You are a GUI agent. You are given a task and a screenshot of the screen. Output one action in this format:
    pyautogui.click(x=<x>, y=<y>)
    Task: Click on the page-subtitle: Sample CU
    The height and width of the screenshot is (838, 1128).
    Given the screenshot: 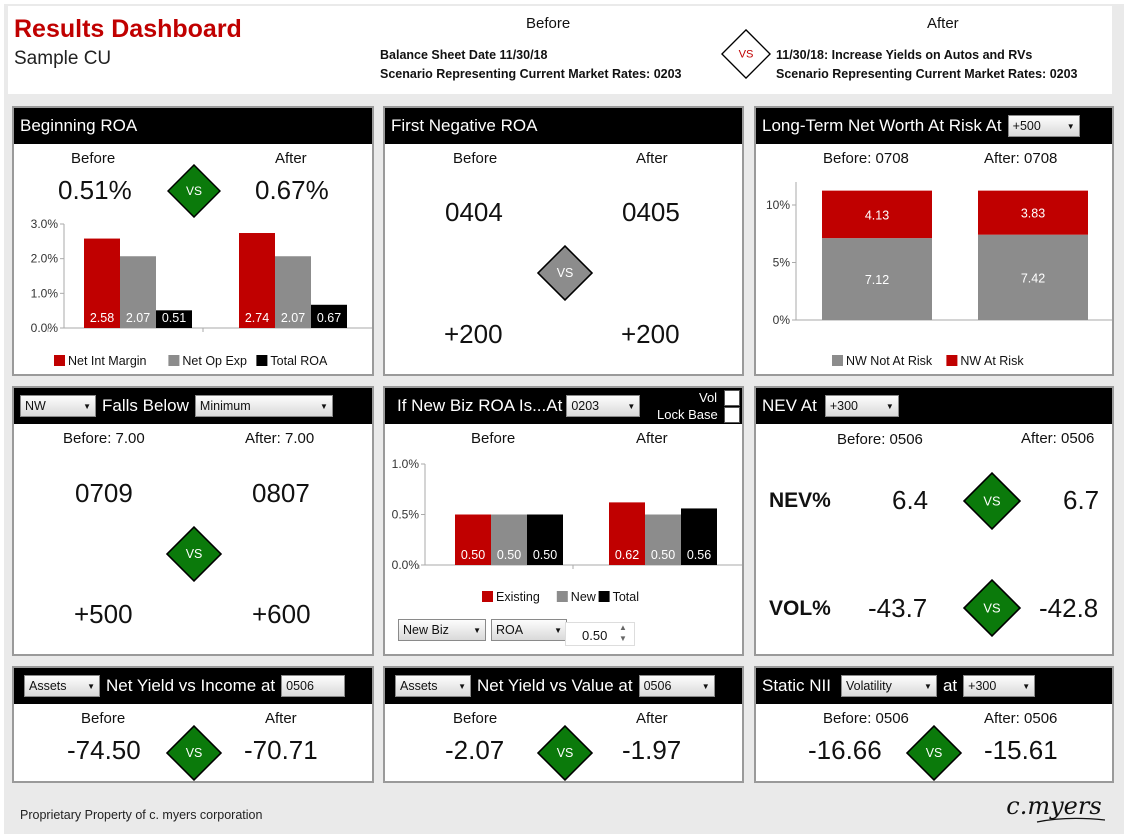 What is the action you would take?
    pyautogui.click(x=63, y=58)
    